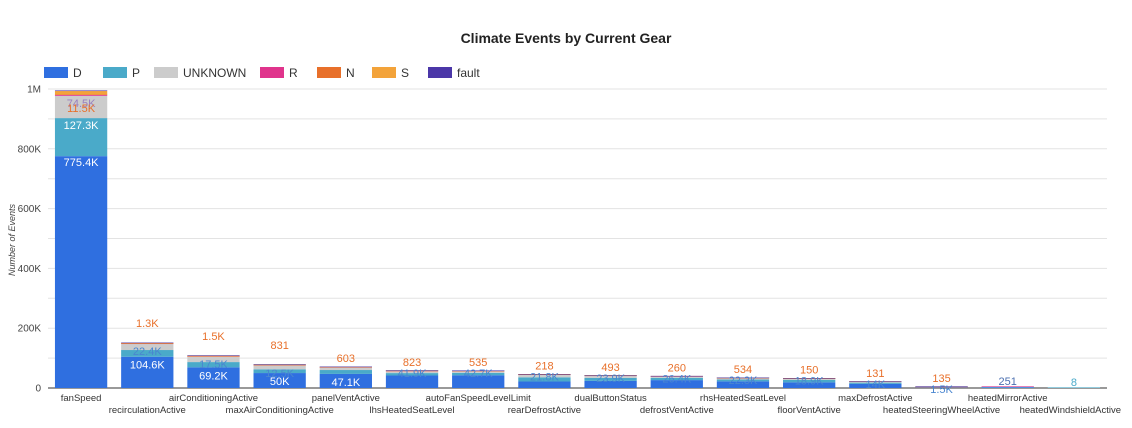  Describe the element at coordinates (1074, 387) in the screenshot. I see `bar-heated-windshield-active-p` at that location.